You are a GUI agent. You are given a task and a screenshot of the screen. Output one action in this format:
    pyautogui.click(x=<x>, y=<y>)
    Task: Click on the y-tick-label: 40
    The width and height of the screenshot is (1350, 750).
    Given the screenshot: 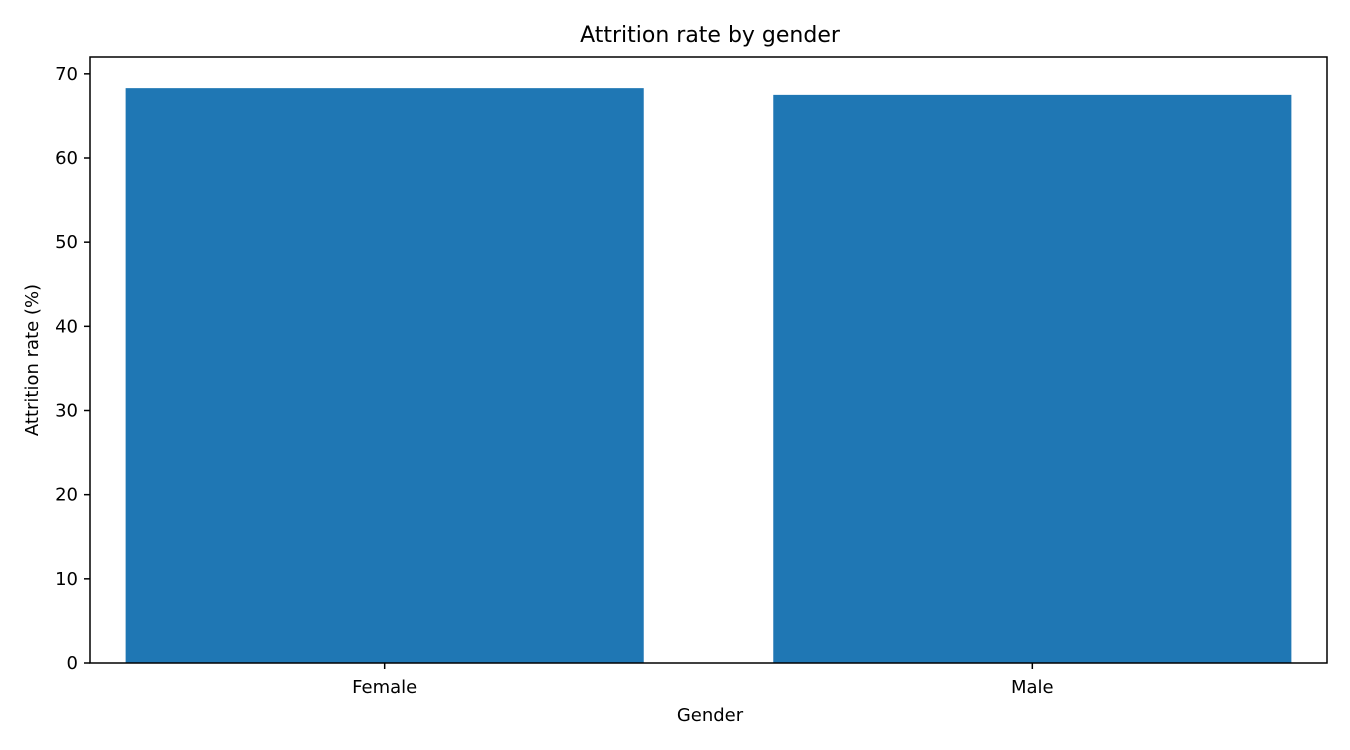 What is the action you would take?
    pyautogui.click(x=66, y=326)
    